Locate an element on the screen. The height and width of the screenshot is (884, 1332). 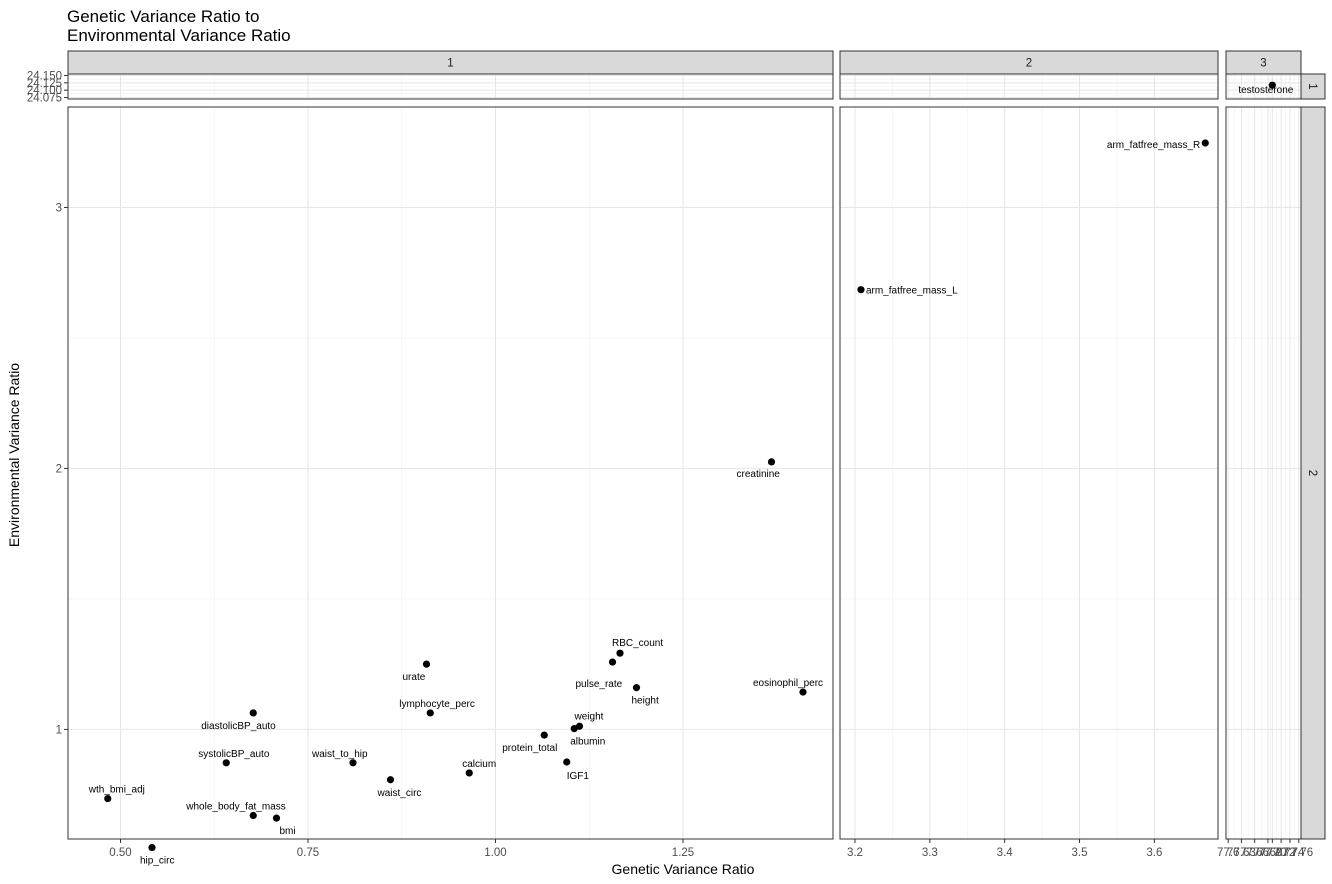
point-label-testosterone: testosterone is located at coordinates (1265, 90).